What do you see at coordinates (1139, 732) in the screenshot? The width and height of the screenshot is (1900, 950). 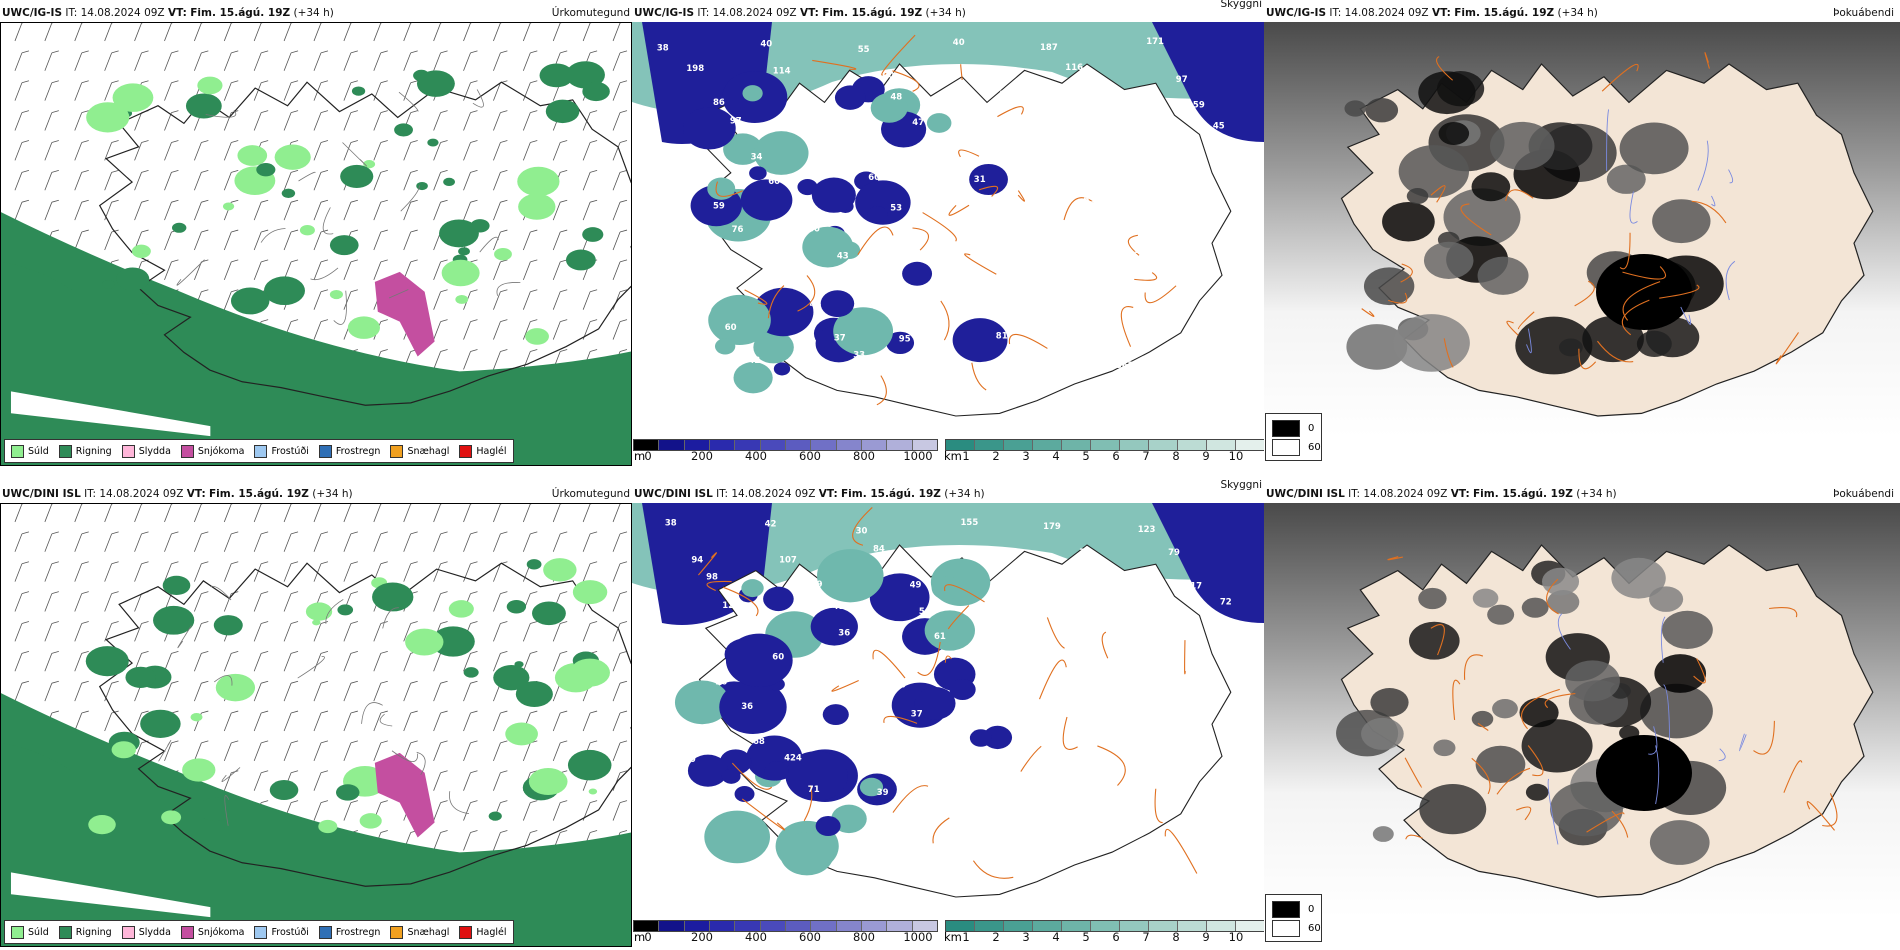 I see `visibility-value-label: 62` at bounding box center [1139, 732].